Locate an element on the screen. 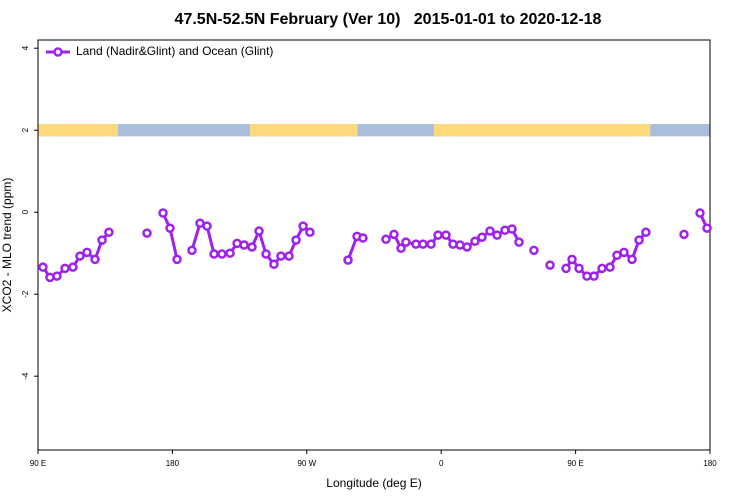 This screenshot has width=750, height=500. legend-label: Land (Nadir&Glint) and Ocean (Glint) is located at coordinates (174, 51).